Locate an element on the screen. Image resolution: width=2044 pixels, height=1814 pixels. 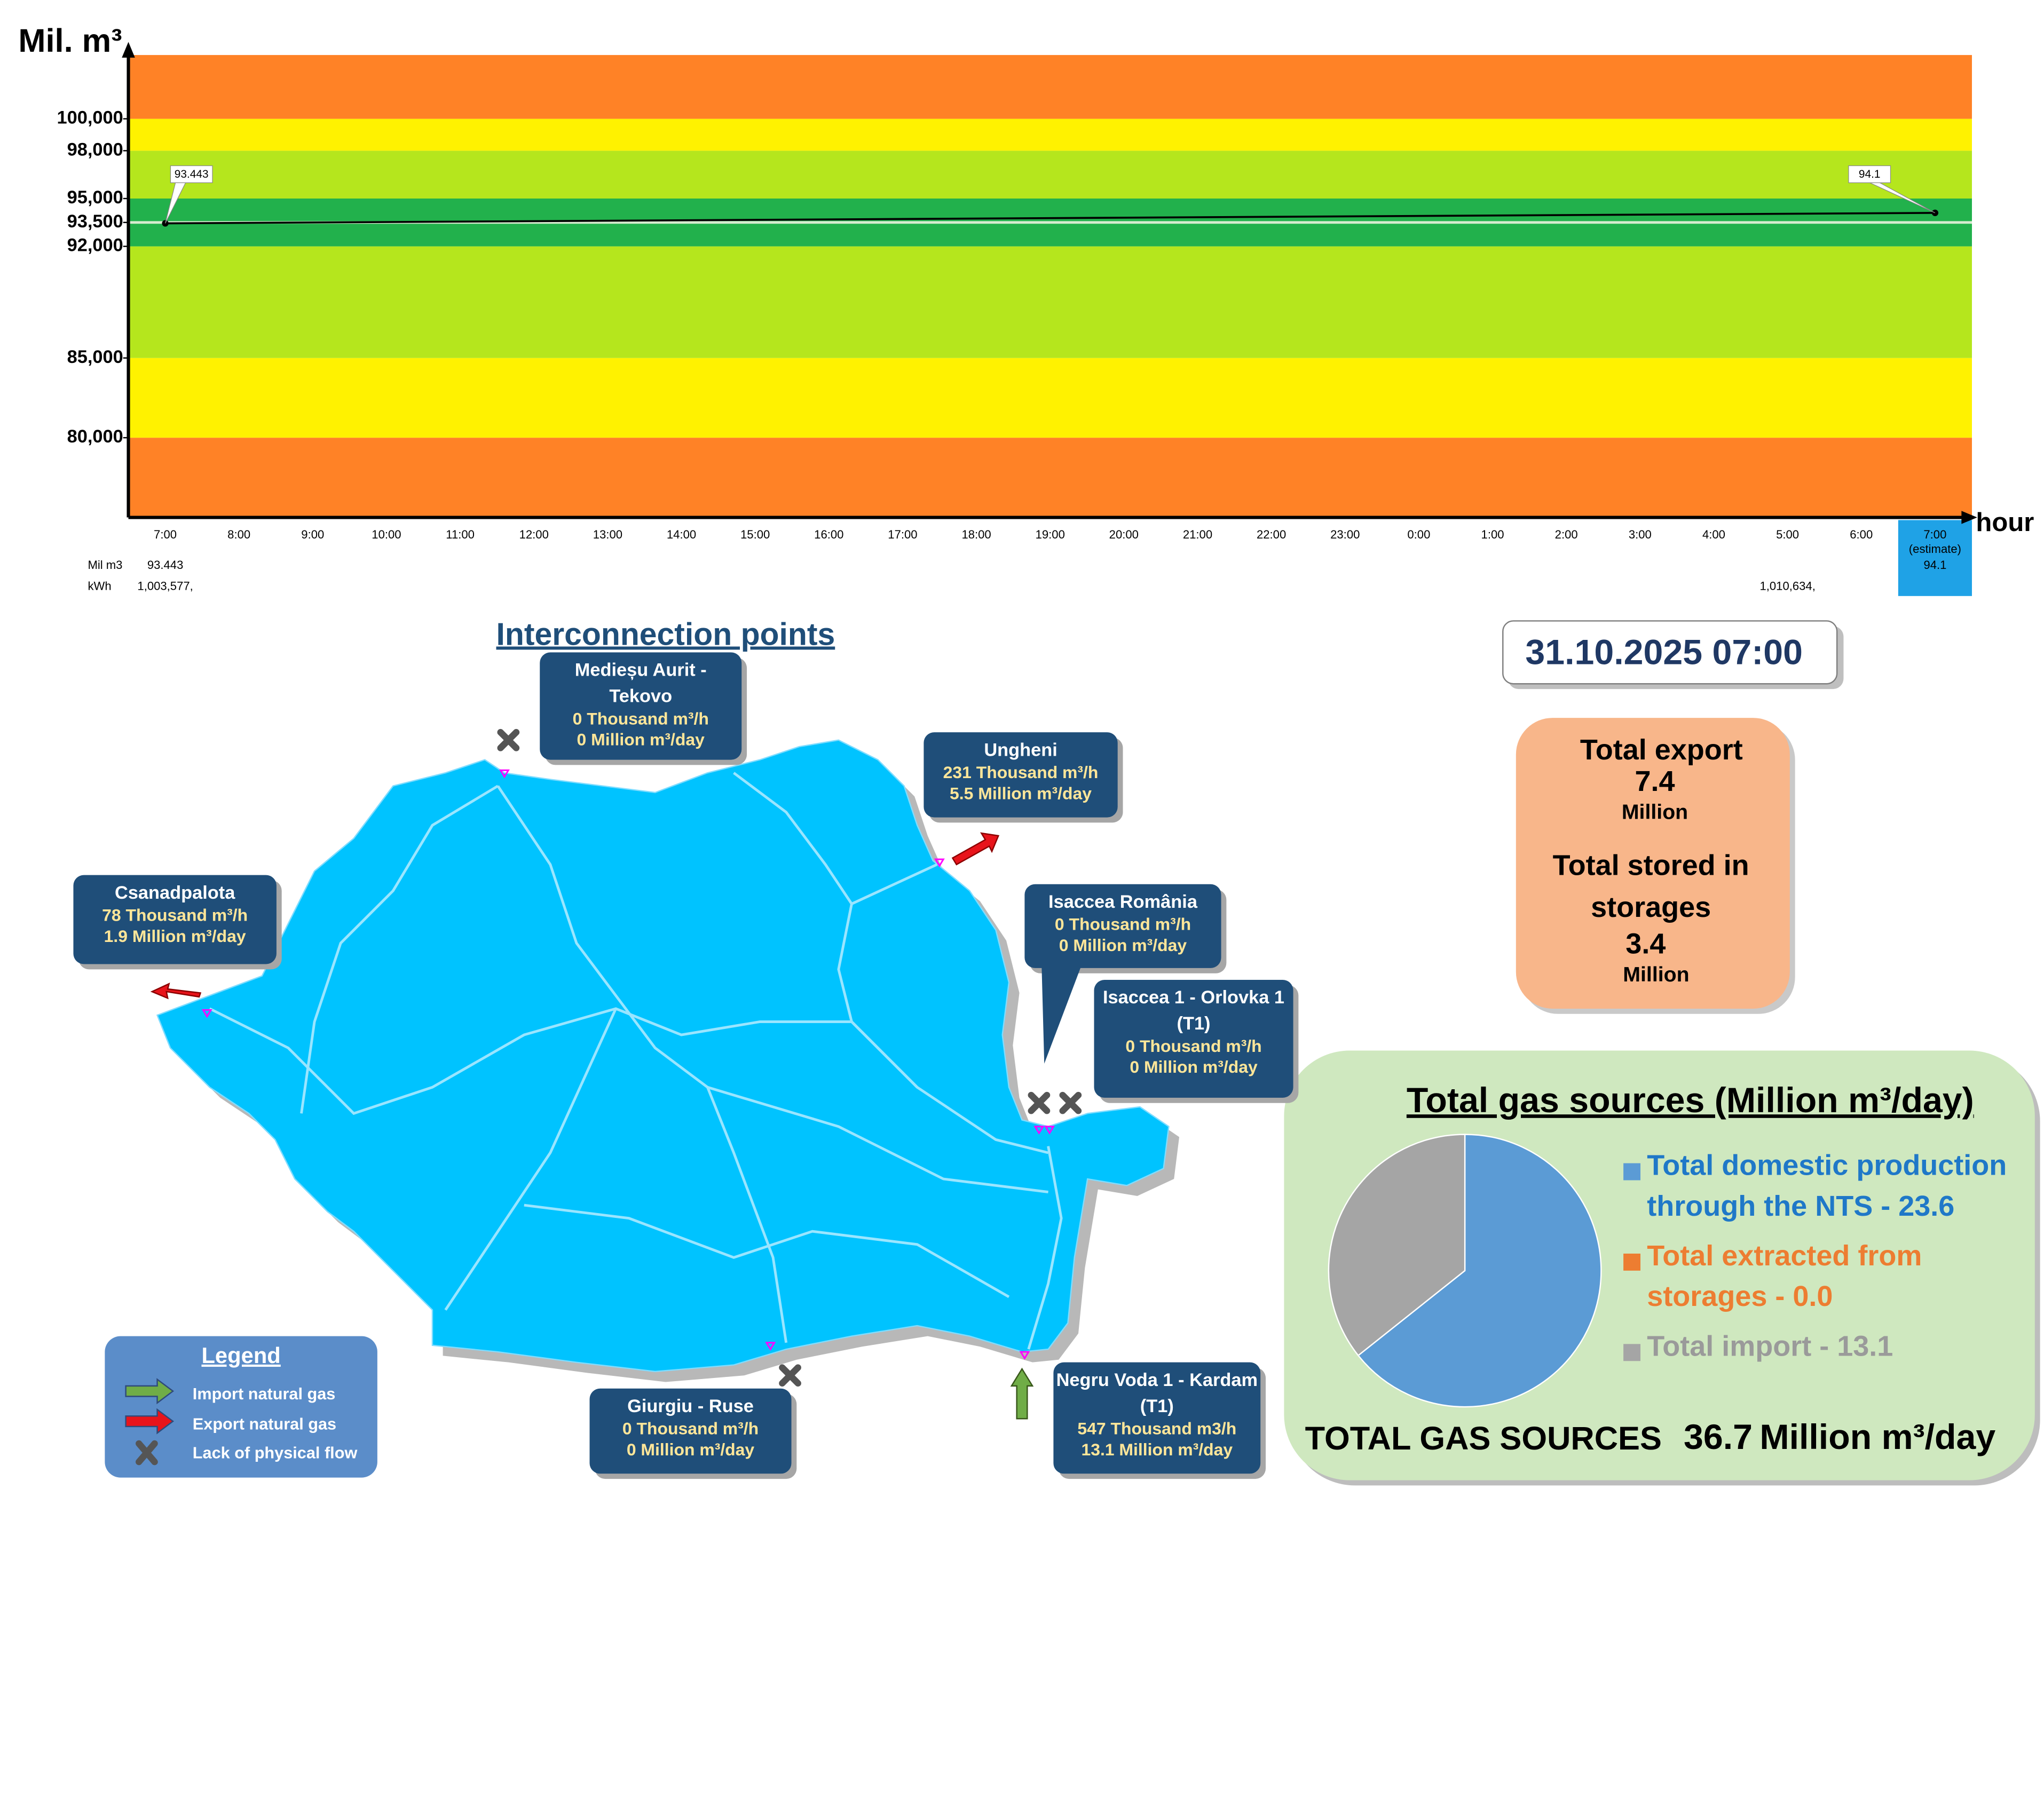
x-axis-arrow is located at coordinates (1969, 517).